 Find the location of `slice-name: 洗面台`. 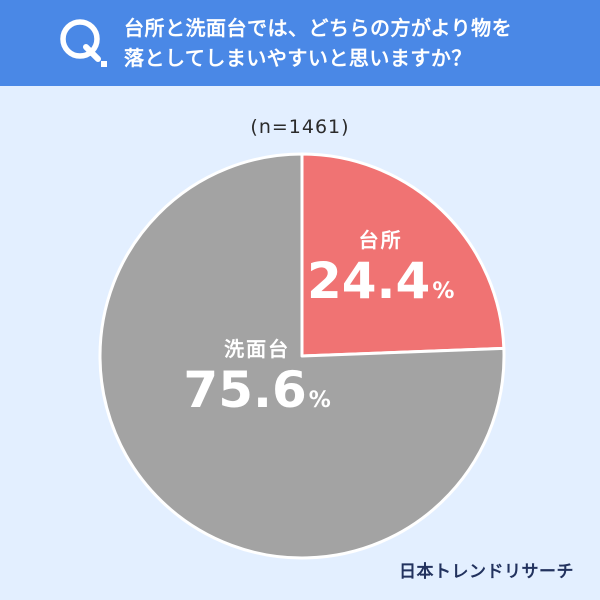

slice-name: 洗面台 is located at coordinates (257, 349).